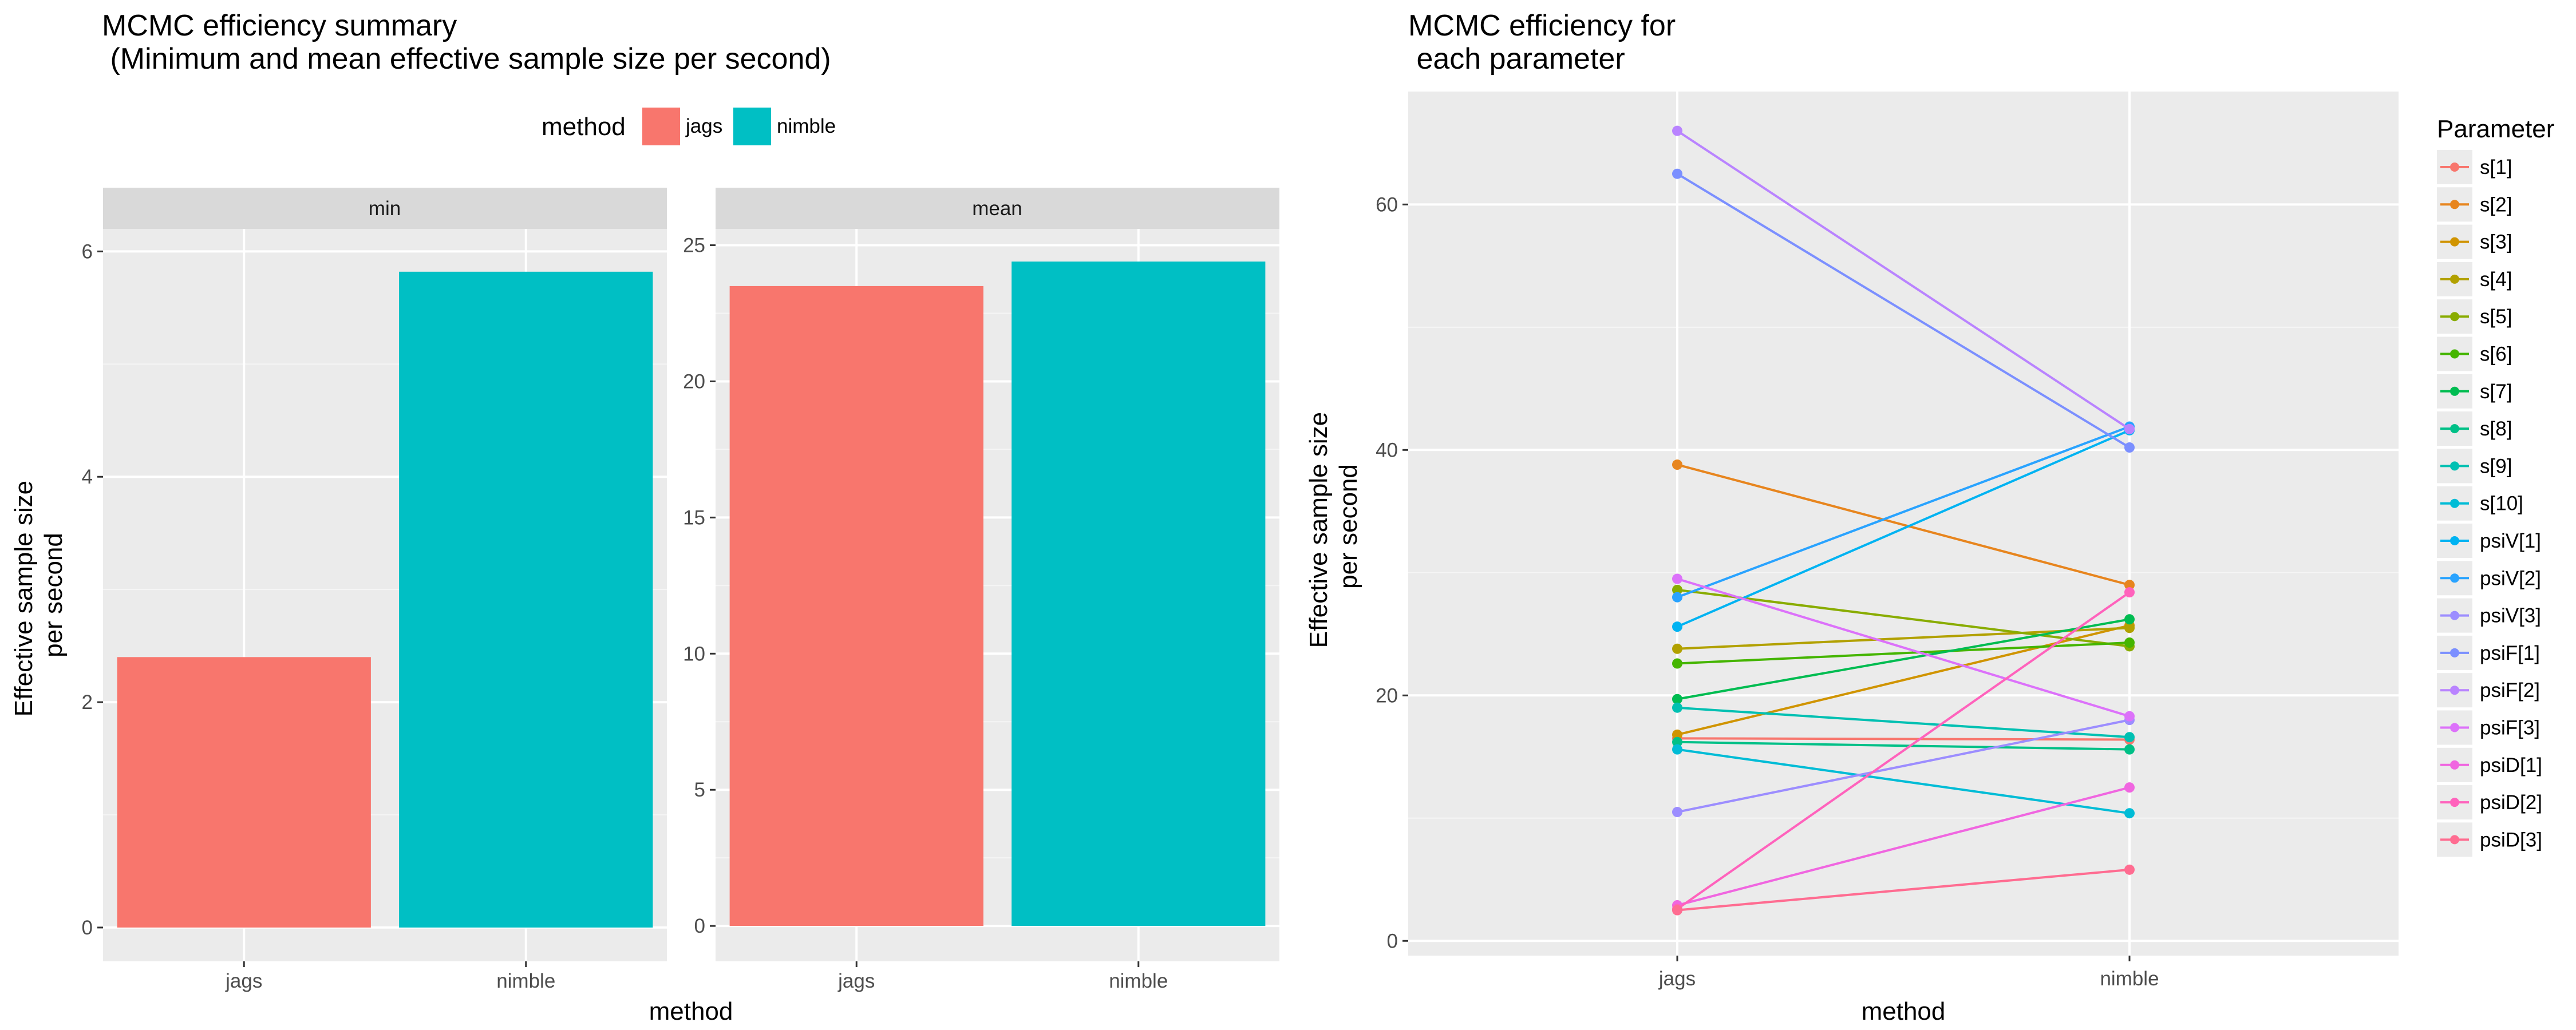  I want to click on y-tick-label: 4, so click(87, 477).